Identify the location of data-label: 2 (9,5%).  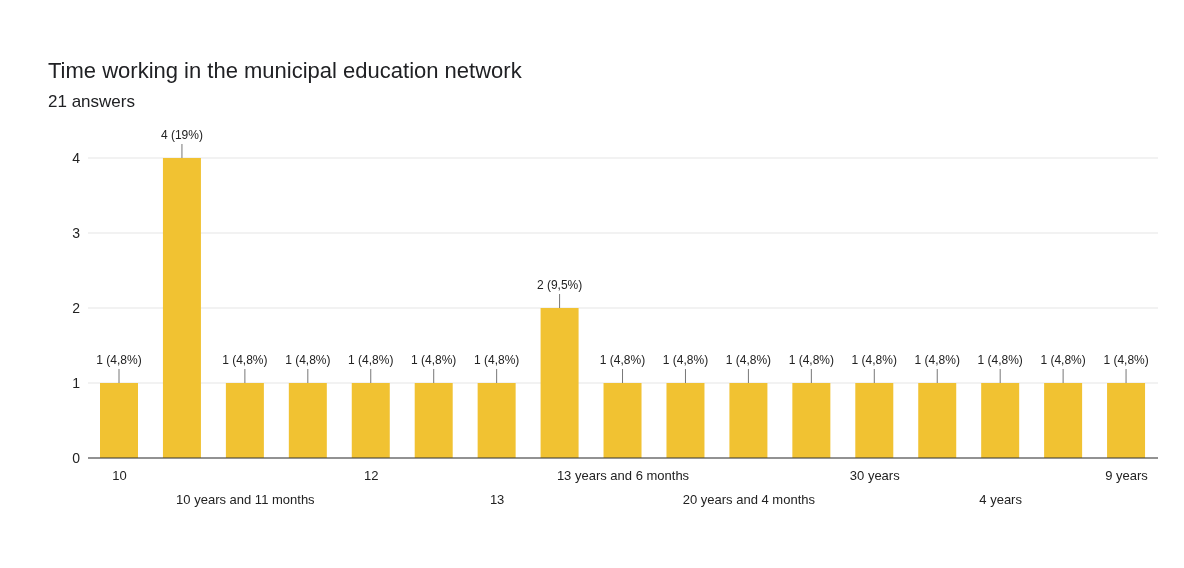
(559, 285).